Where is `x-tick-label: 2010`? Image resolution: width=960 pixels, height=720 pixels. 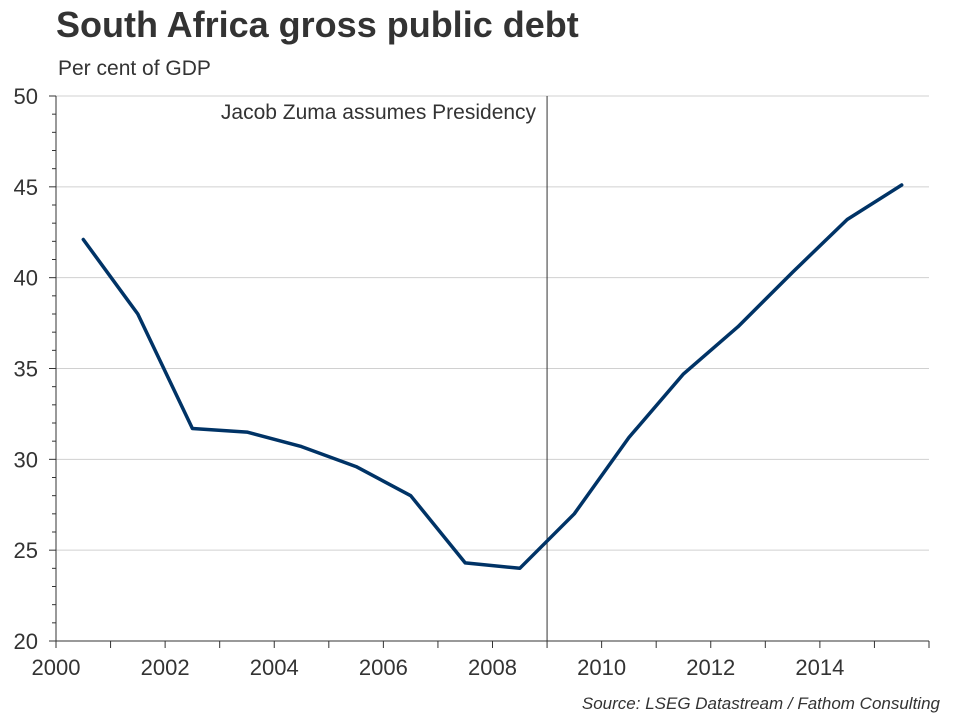 x-tick-label: 2010 is located at coordinates (601, 667).